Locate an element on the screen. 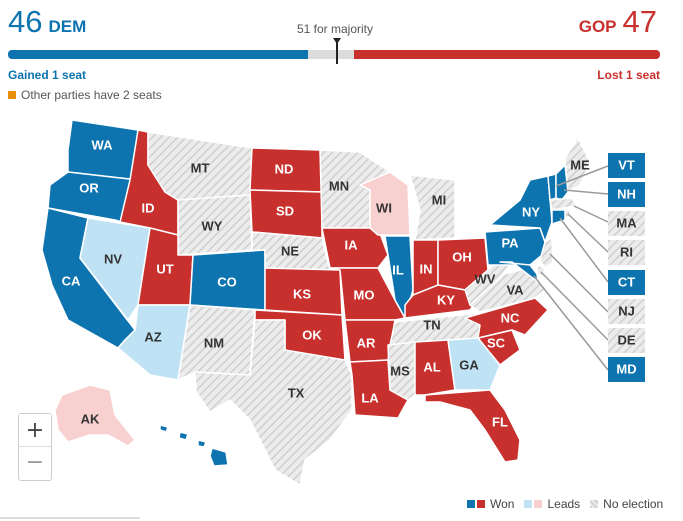  state-label-la: LA is located at coordinates (370, 397).